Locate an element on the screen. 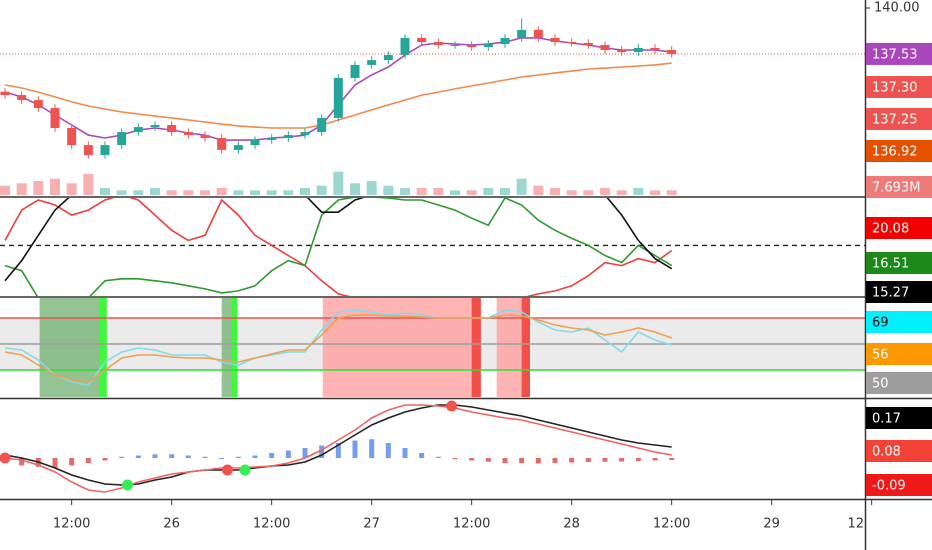 The image size is (932, 550). price-badge-label: 137.25 is located at coordinates (895, 120).